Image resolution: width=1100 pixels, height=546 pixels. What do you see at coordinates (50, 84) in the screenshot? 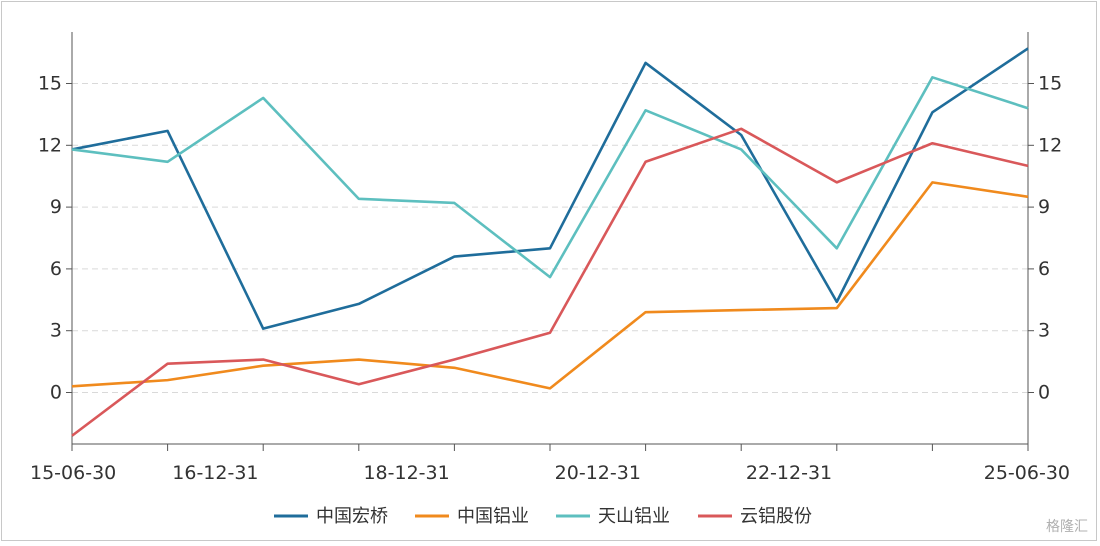
I see `y-tick-label-left: 15` at bounding box center [50, 84].